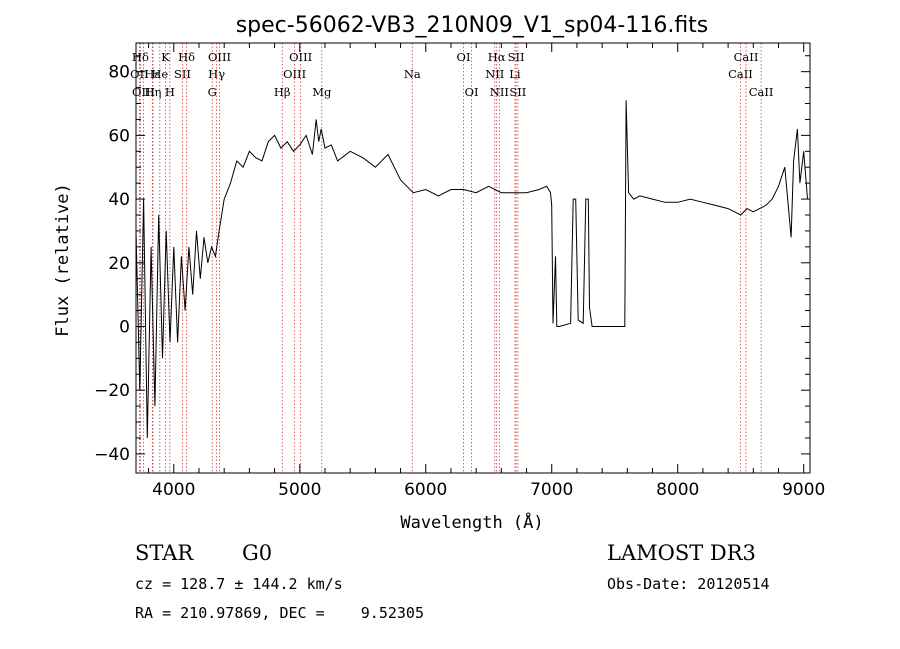 This screenshot has width=900, height=649. I want to click on survey-name: LAMOST DR3, so click(681, 553).